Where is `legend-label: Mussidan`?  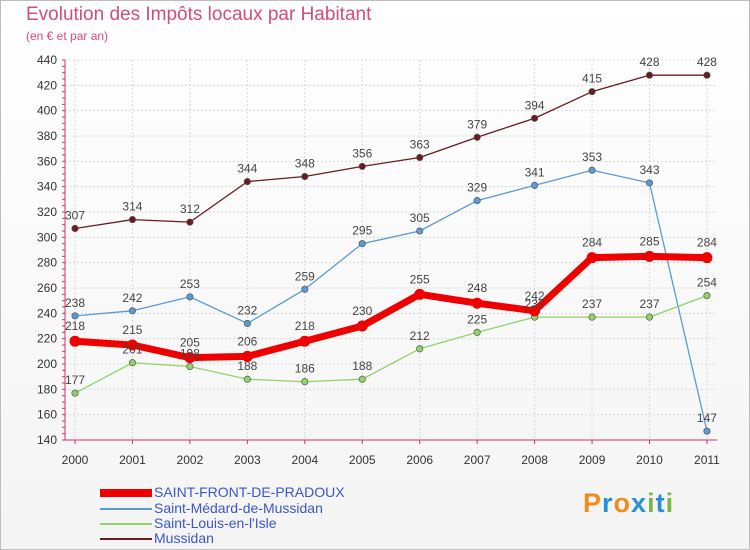
legend-label: Mussidan is located at coordinates (184, 538).